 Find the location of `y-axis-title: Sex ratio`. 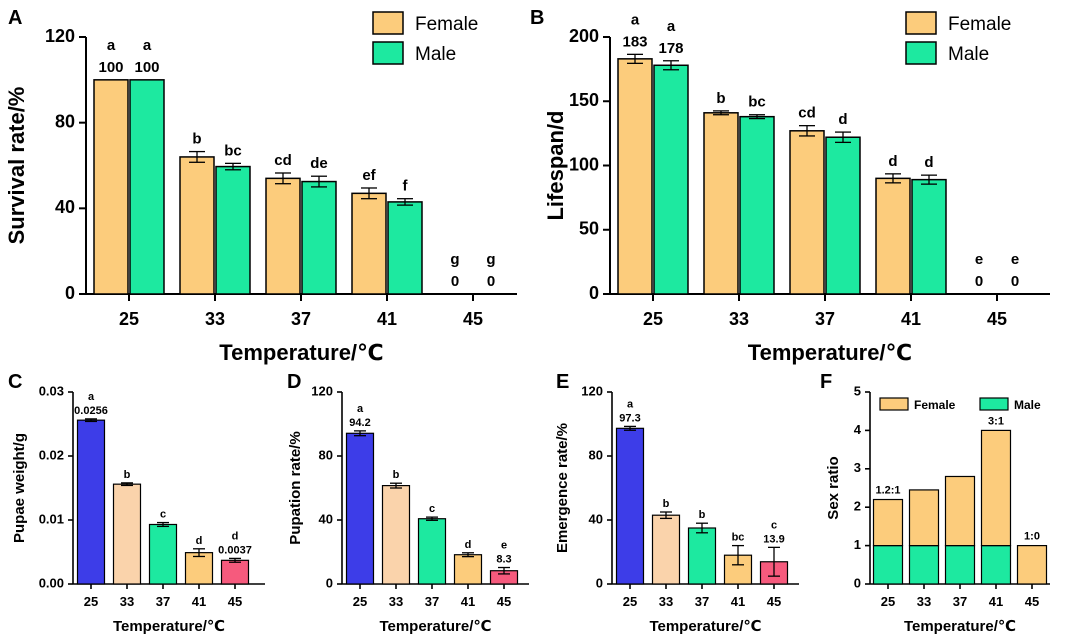

y-axis-title: Sex ratio is located at coordinates (833, 487).